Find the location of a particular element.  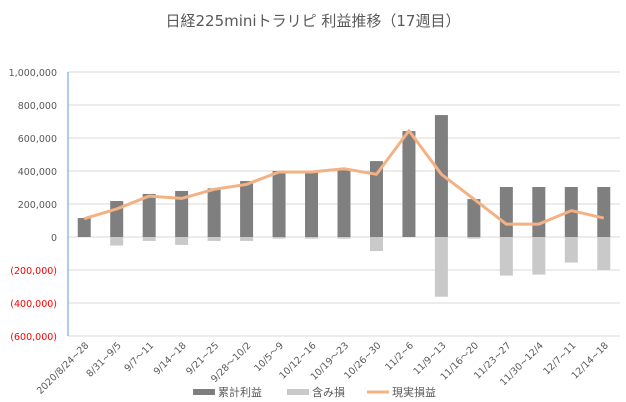

y-tick-label: 400,000 is located at coordinates (37, 172).